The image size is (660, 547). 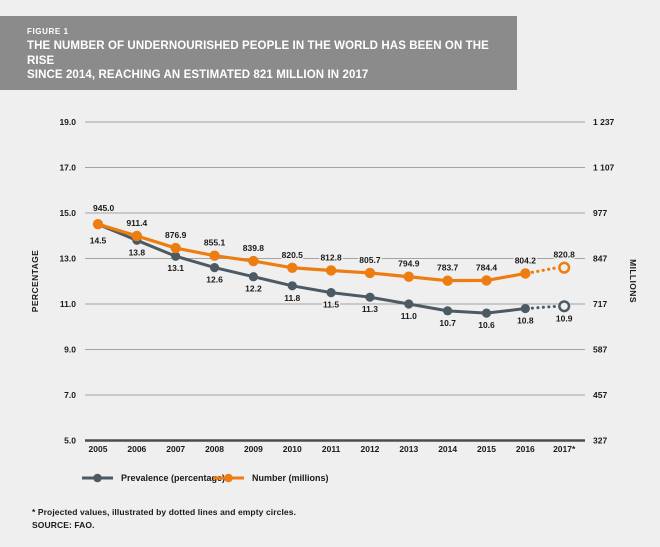 I want to click on right-axis-tick-label: 717, so click(x=600, y=304).